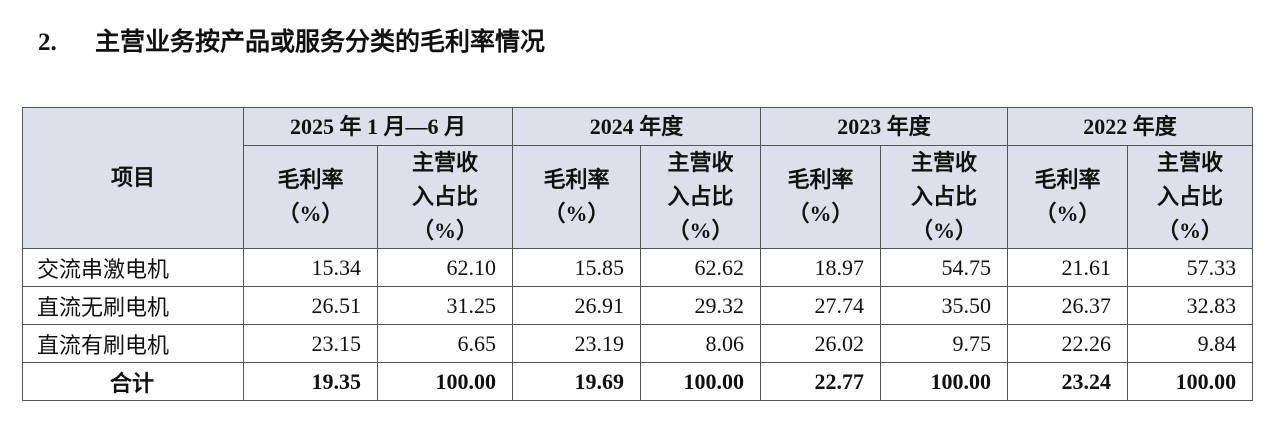 The image size is (1288, 436). Describe the element at coordinates (944, 343) in the screenshot. I see `cell-value: 9.75` at that location.